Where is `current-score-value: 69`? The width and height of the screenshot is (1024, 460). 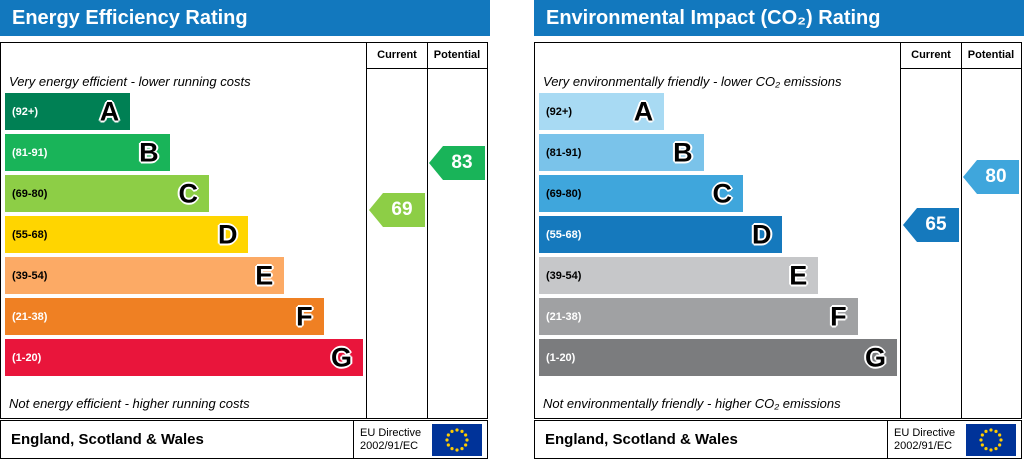 current-score-value: 69 is located at coordinates (402, 209).